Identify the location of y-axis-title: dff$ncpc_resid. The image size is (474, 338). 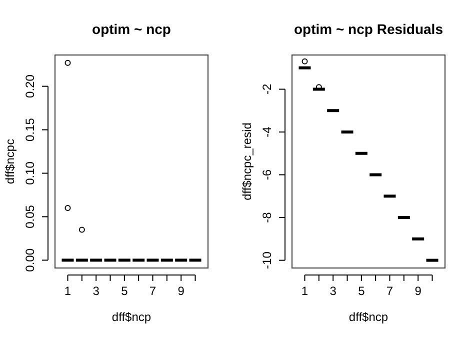
(247, 161).